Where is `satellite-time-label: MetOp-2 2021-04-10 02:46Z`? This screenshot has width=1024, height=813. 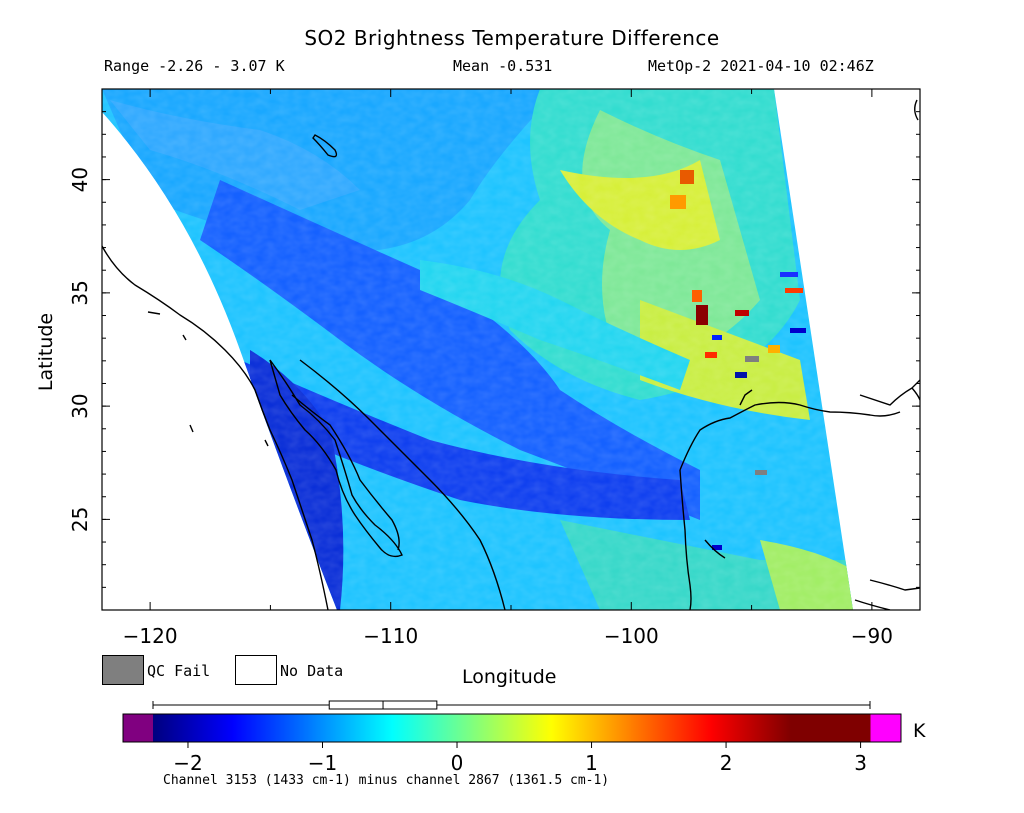 satellite-time-label: MetOp-2 2021-04-10 02:46Z is located at coordinates (761, 66).